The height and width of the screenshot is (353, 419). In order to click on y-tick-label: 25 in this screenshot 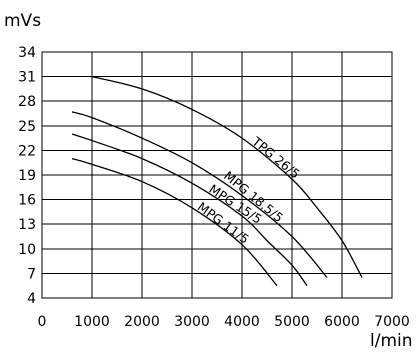, I will do `click(27, 127)`.